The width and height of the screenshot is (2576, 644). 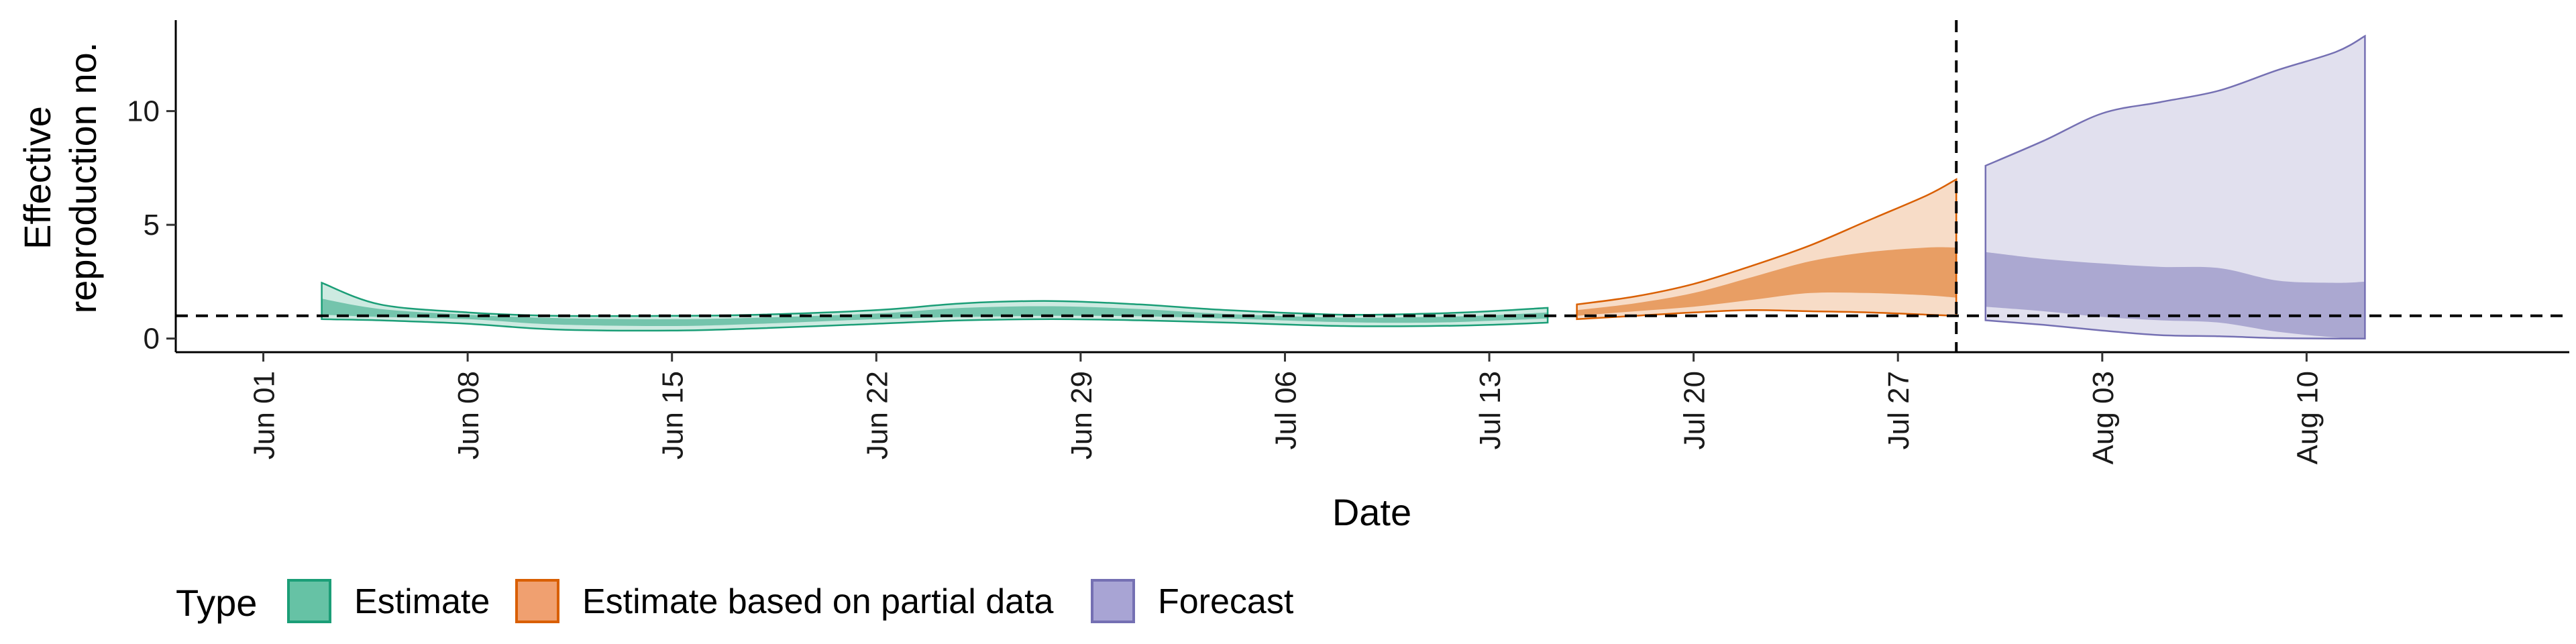 I want to click on inner-band-estimate-based-on-partial-data, so click(x=1766, y=281).